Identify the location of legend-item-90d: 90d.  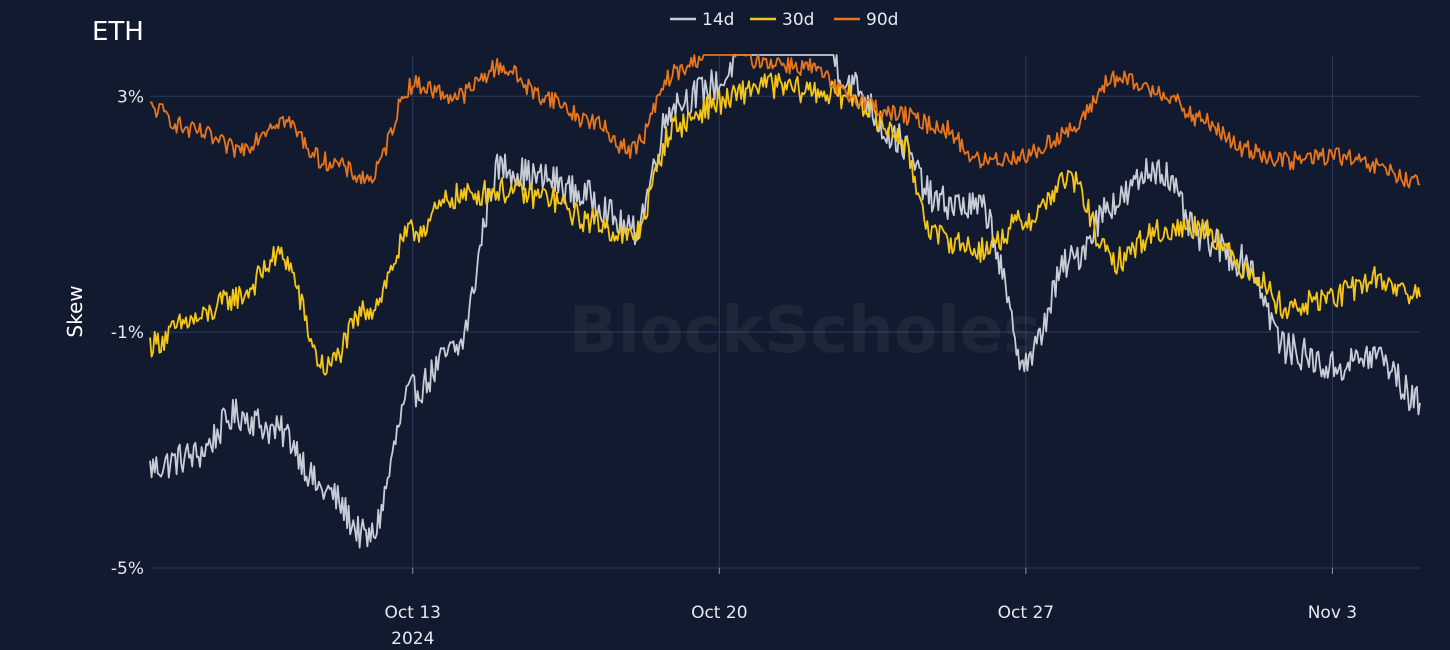
(866, 20).